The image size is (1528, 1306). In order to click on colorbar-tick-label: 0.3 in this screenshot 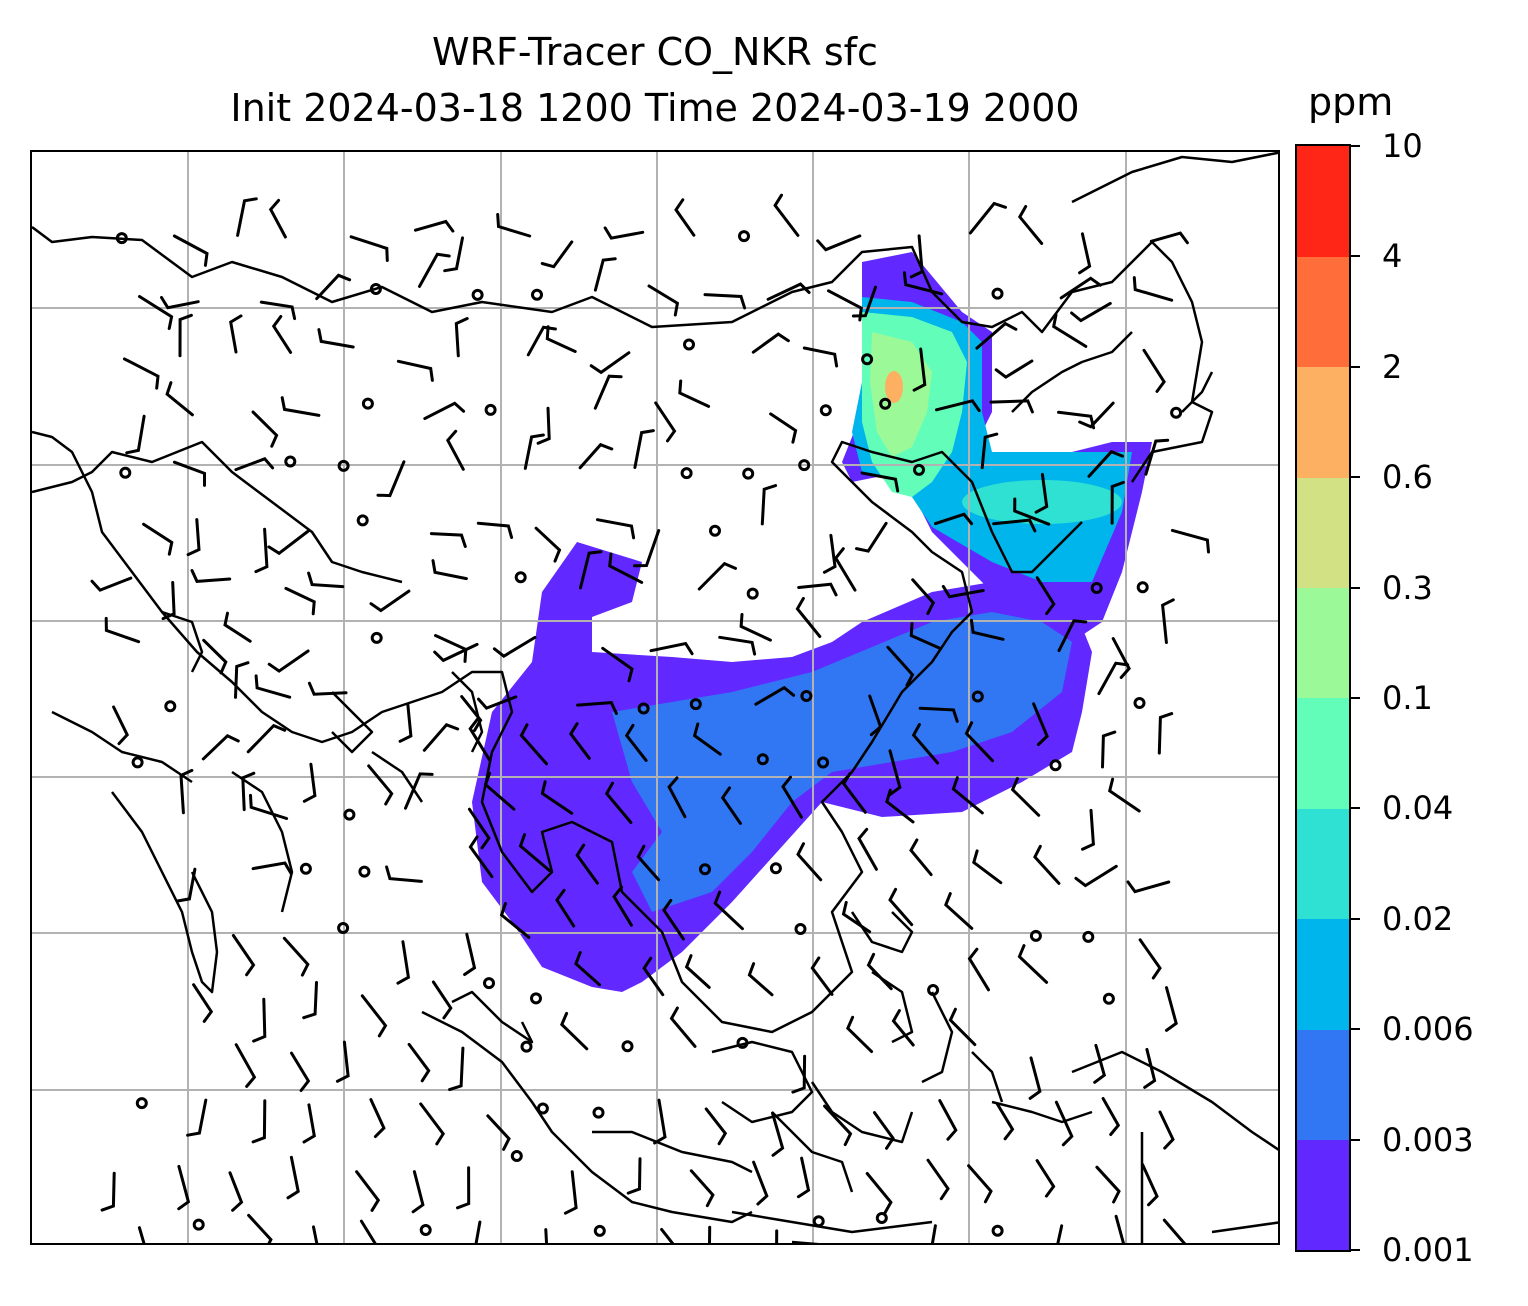, I will do `click(1407, 587)`.